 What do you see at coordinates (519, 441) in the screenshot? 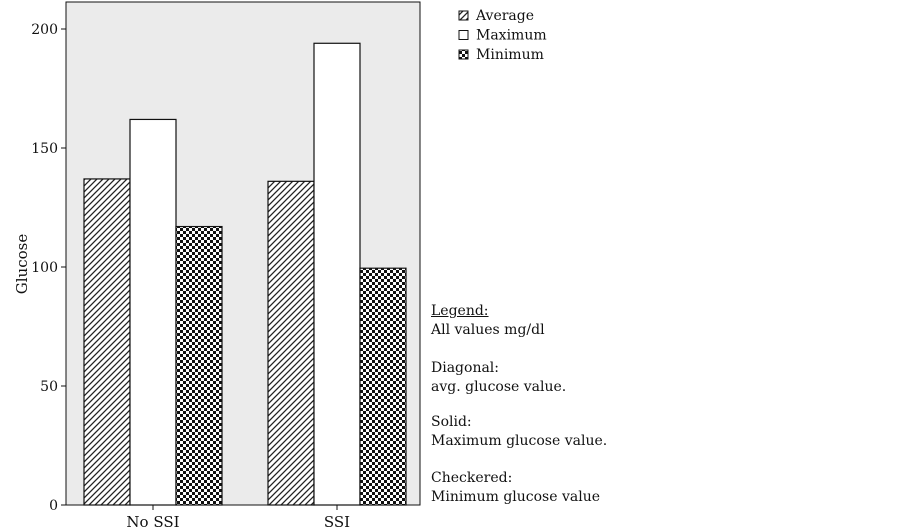
I see `notes-solid-desc: Maximum glucose value.` at bounding box center [519, 441].